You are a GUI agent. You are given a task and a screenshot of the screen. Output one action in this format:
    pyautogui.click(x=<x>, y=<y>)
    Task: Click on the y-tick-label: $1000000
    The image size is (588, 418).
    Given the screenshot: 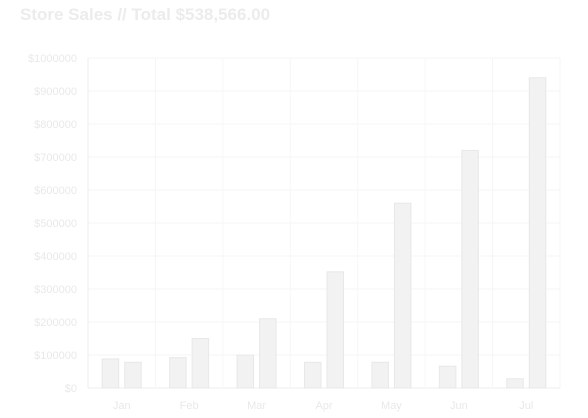 What is the action you would take?
    pyautogui.click(x=52, y=59)
    